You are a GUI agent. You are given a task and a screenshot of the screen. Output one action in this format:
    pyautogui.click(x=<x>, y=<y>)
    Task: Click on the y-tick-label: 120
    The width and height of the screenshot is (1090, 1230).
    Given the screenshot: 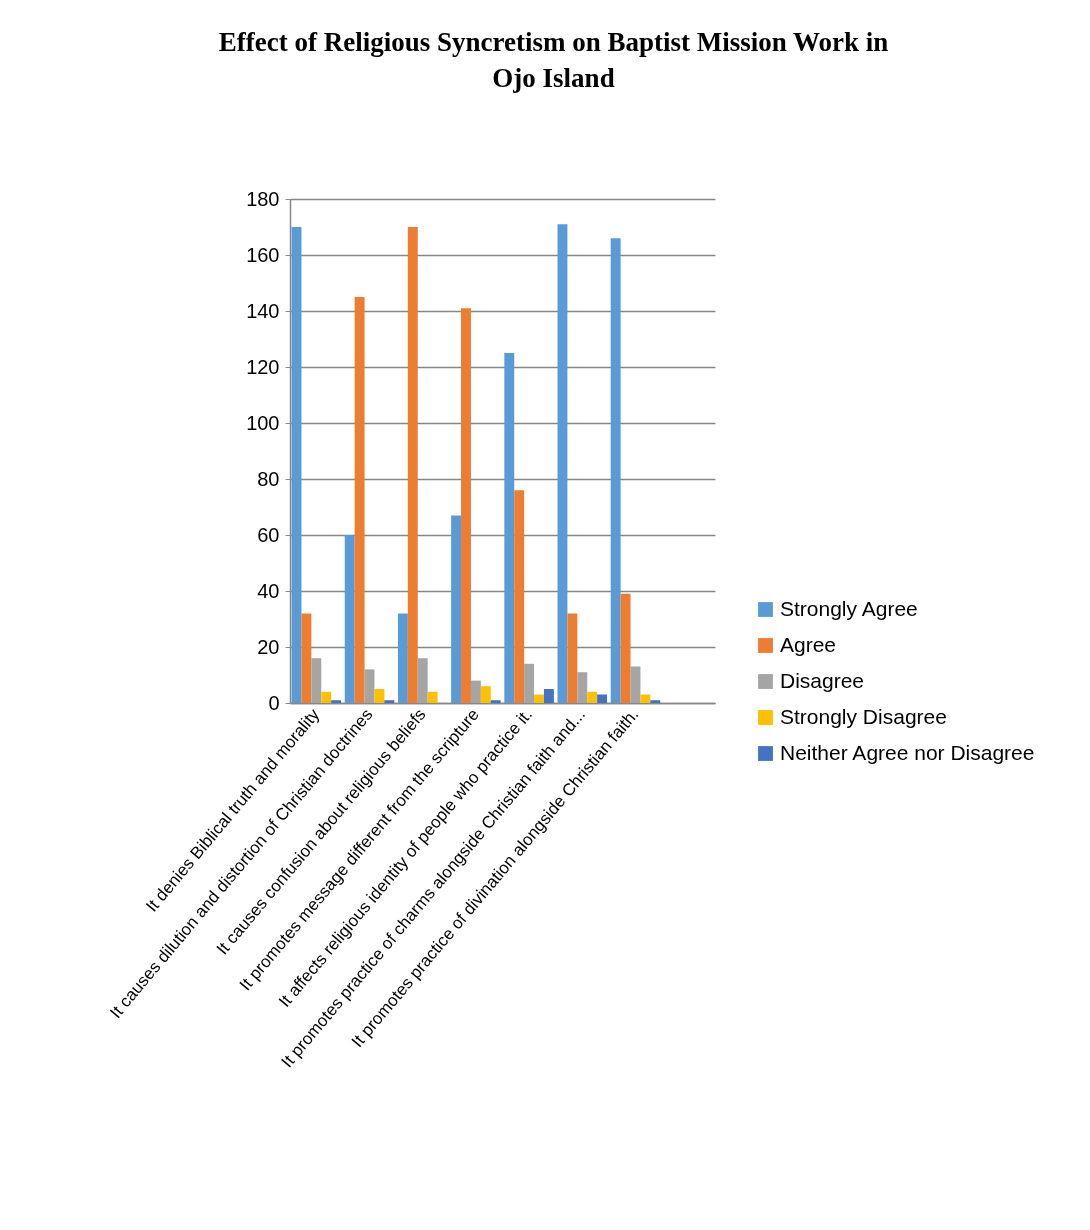 What is the action you would take?
    pyautogui.click(x=263, y=366)
    